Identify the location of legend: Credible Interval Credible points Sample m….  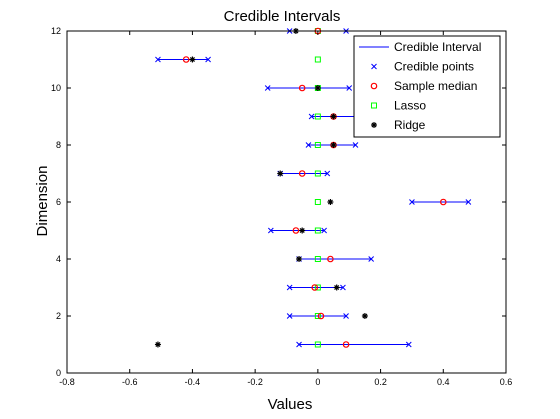
(427, 86).